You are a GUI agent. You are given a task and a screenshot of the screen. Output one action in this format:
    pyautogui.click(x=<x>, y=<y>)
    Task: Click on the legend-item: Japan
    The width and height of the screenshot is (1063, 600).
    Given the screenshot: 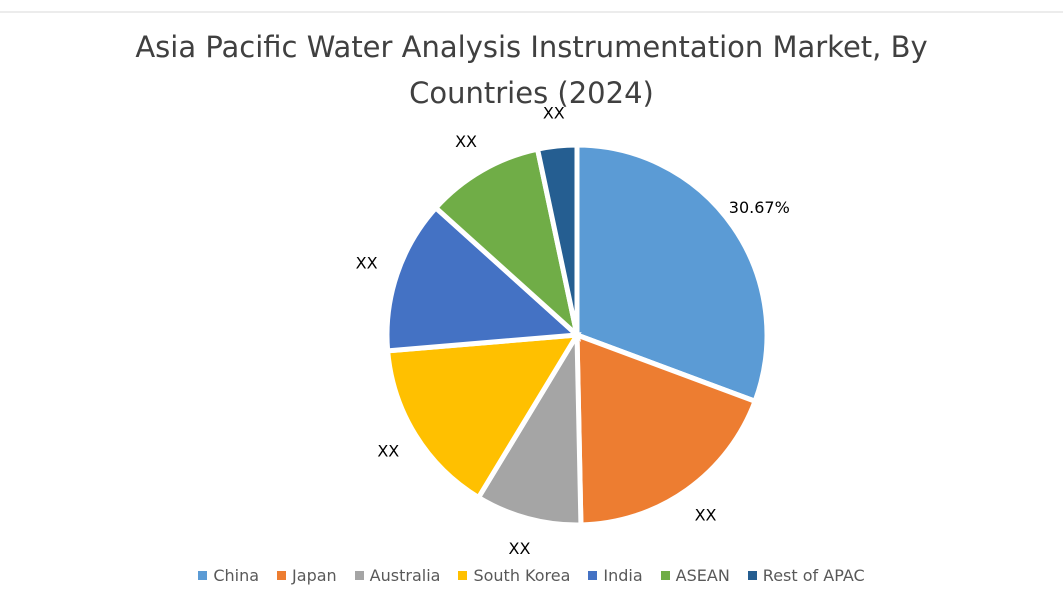 What is the action you would take?
    pyautogui.click(x=307, y=575)
    